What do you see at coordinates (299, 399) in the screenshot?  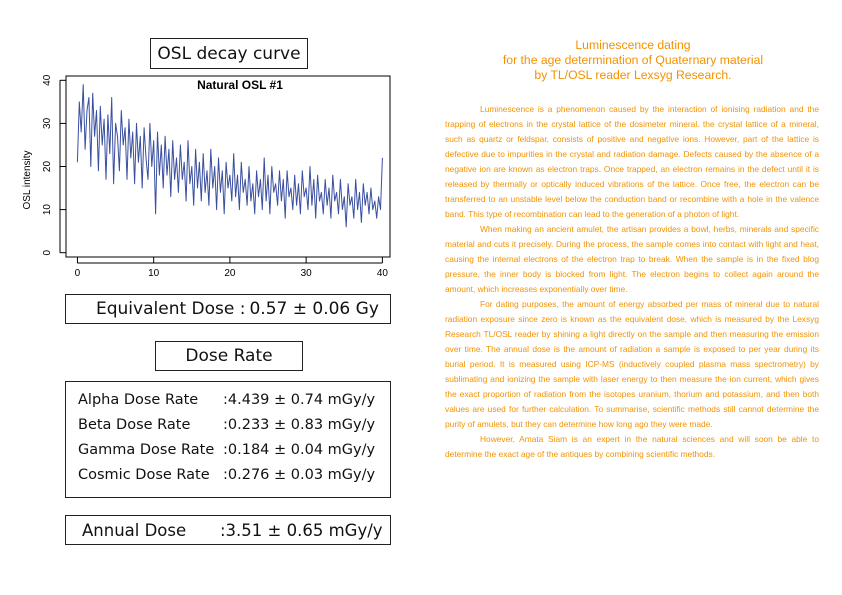 I see `dose-rate-value: :4.439 ± 0.74 mGy/y` at bounding box center [299, 399].